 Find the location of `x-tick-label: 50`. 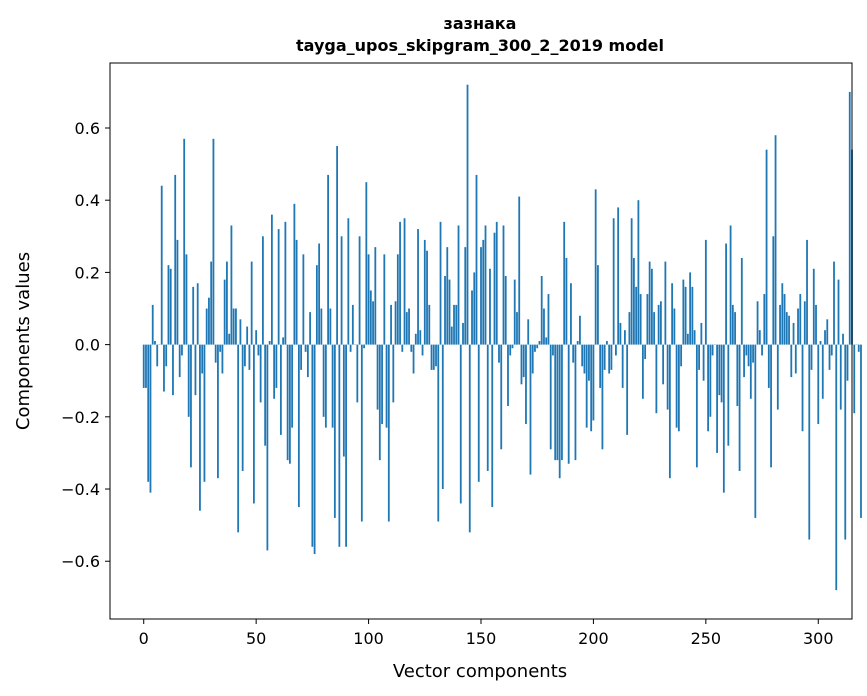

x-tick-label: 50 is located at coordinates (256, 638).